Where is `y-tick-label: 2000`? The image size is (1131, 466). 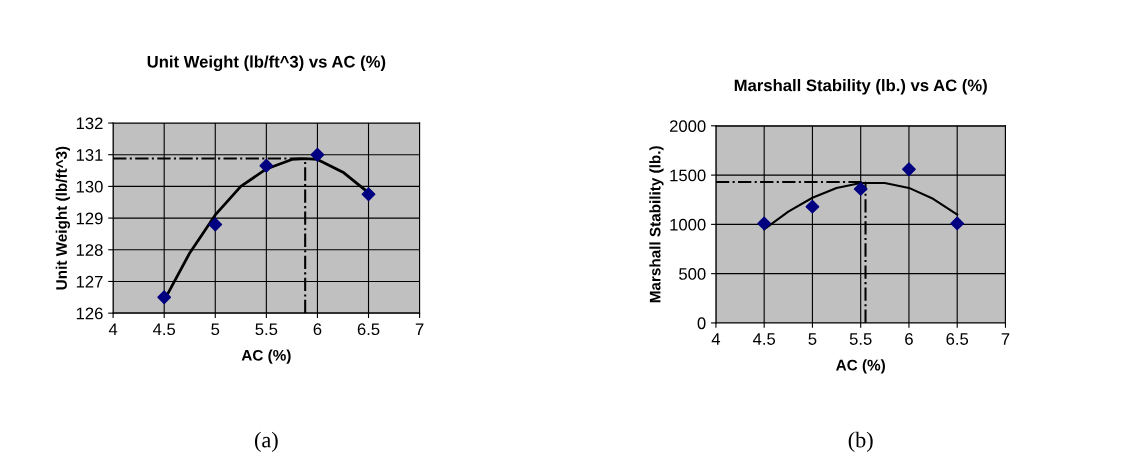 y-tick-label: 2000 is located at coordinates (687, 126).